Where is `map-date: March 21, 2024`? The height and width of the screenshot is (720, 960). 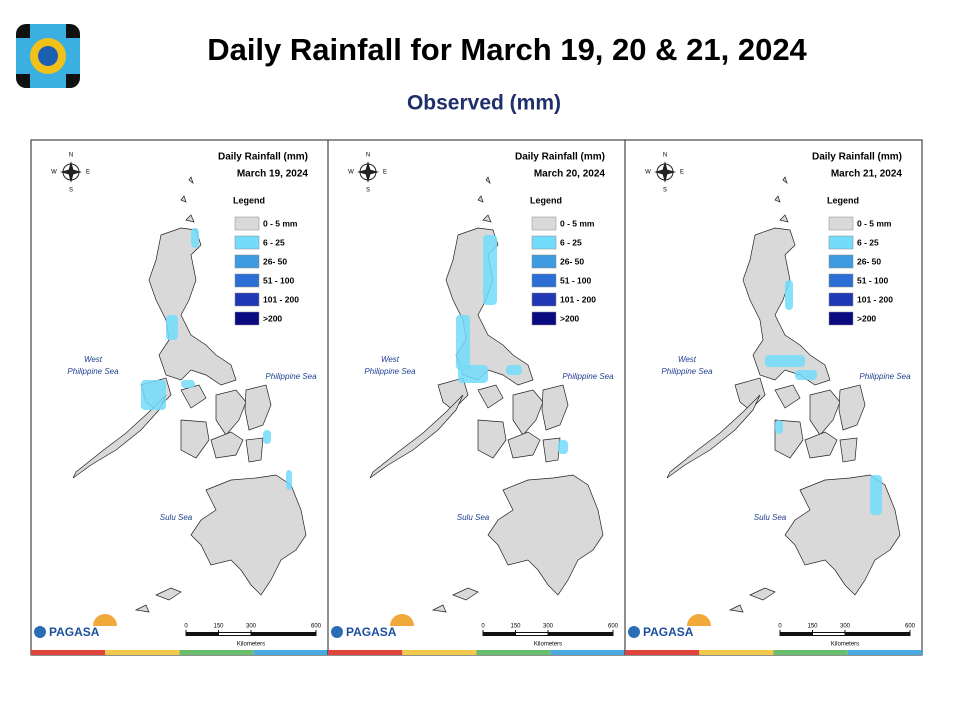
map-date: March 21, 2024 is located at coordinates (867, 174).